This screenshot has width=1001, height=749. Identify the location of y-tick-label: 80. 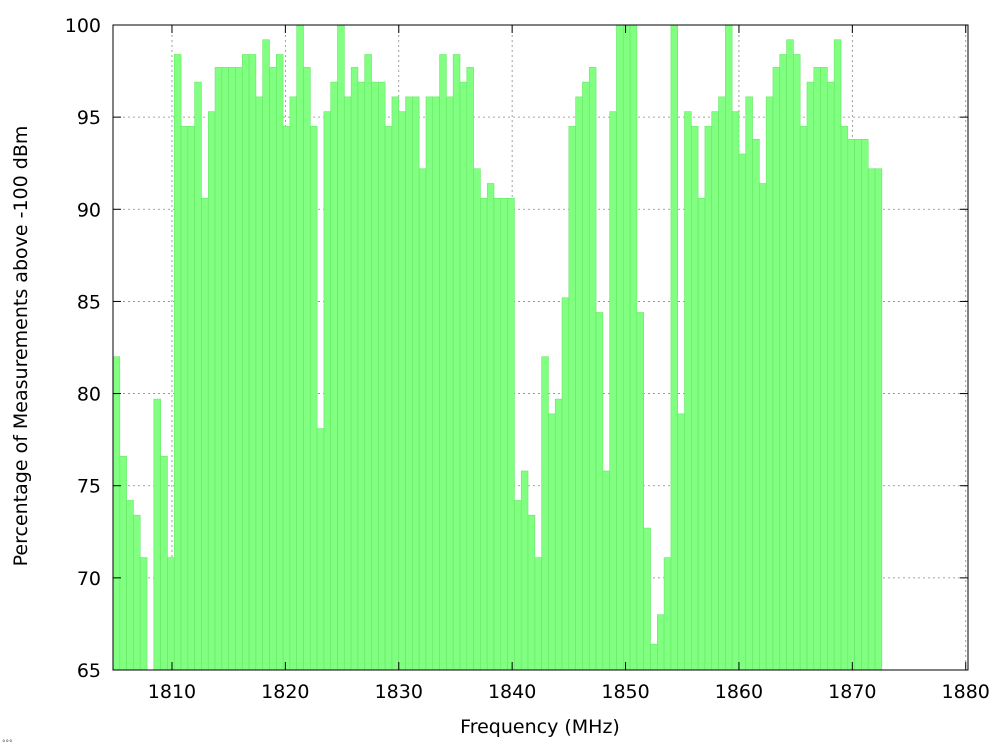
(89, 395).